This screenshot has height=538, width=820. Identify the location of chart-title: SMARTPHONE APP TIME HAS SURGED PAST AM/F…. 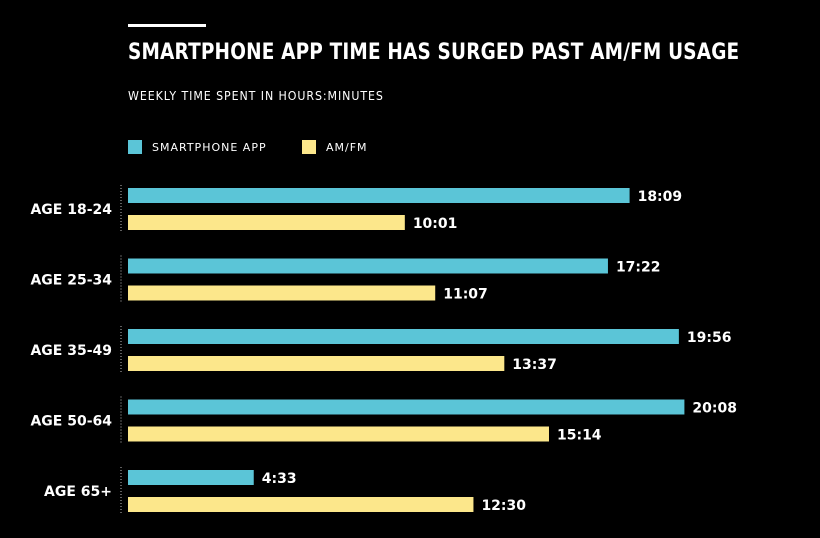
(434, 52).